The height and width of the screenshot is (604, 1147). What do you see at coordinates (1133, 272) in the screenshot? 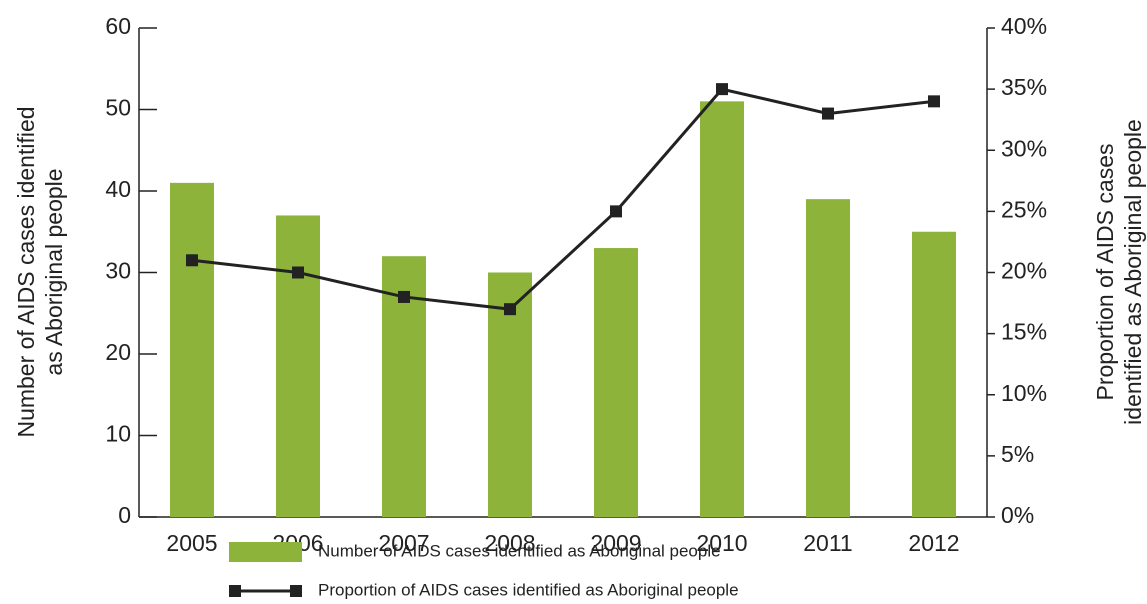
I see `y2-axis-title-line: identified as Aboriginal people` at bounding box center [1133, 272].